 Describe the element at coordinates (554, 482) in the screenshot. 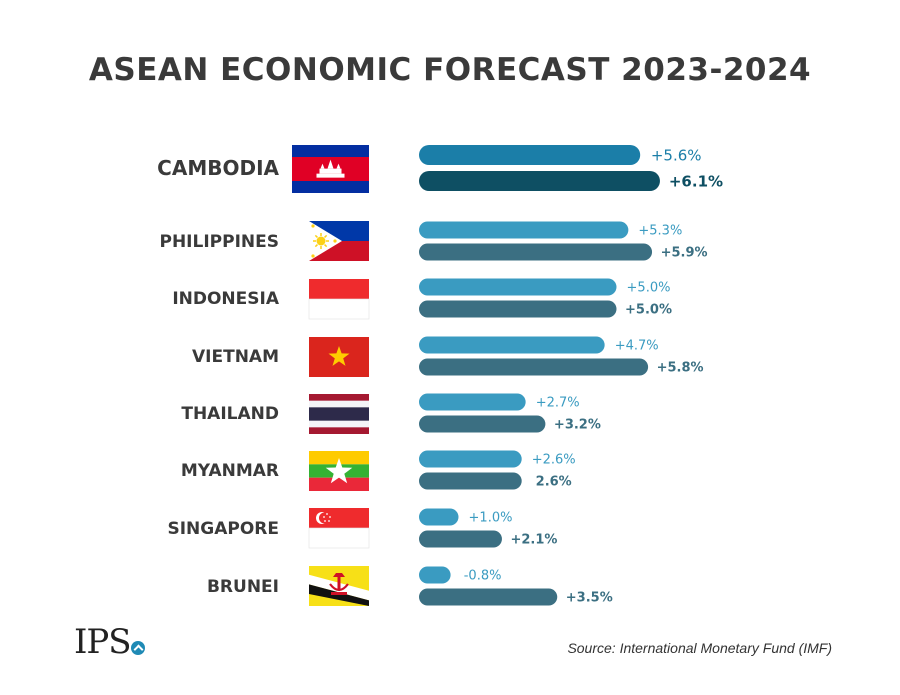

I see `value-label-2024: 2.6%` at that location.